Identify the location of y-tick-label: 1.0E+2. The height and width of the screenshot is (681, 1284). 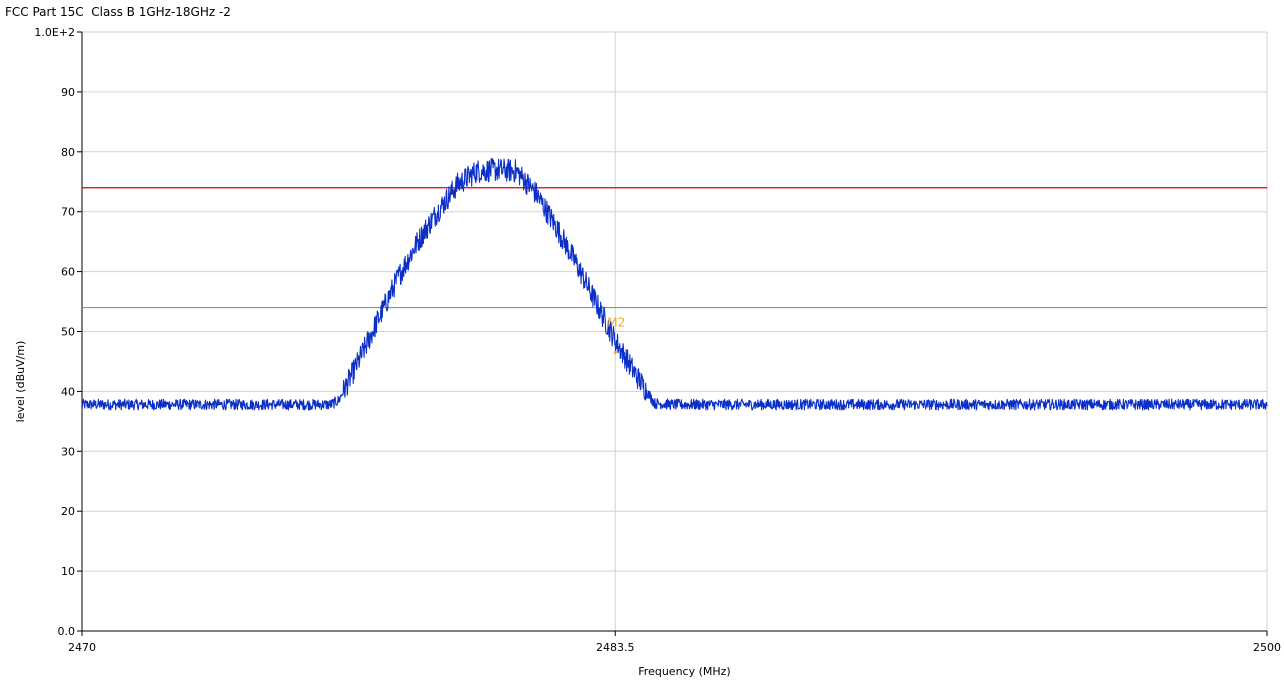
(54, 32).